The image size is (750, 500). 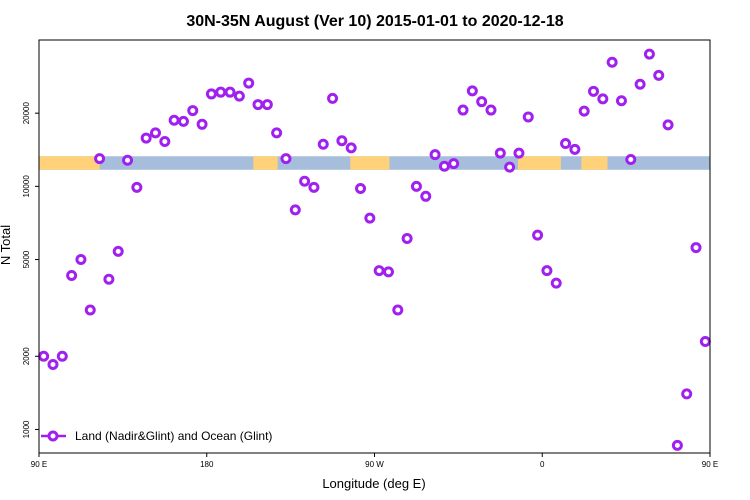 I want to click on legend-marker, so click(x=53, y=436).